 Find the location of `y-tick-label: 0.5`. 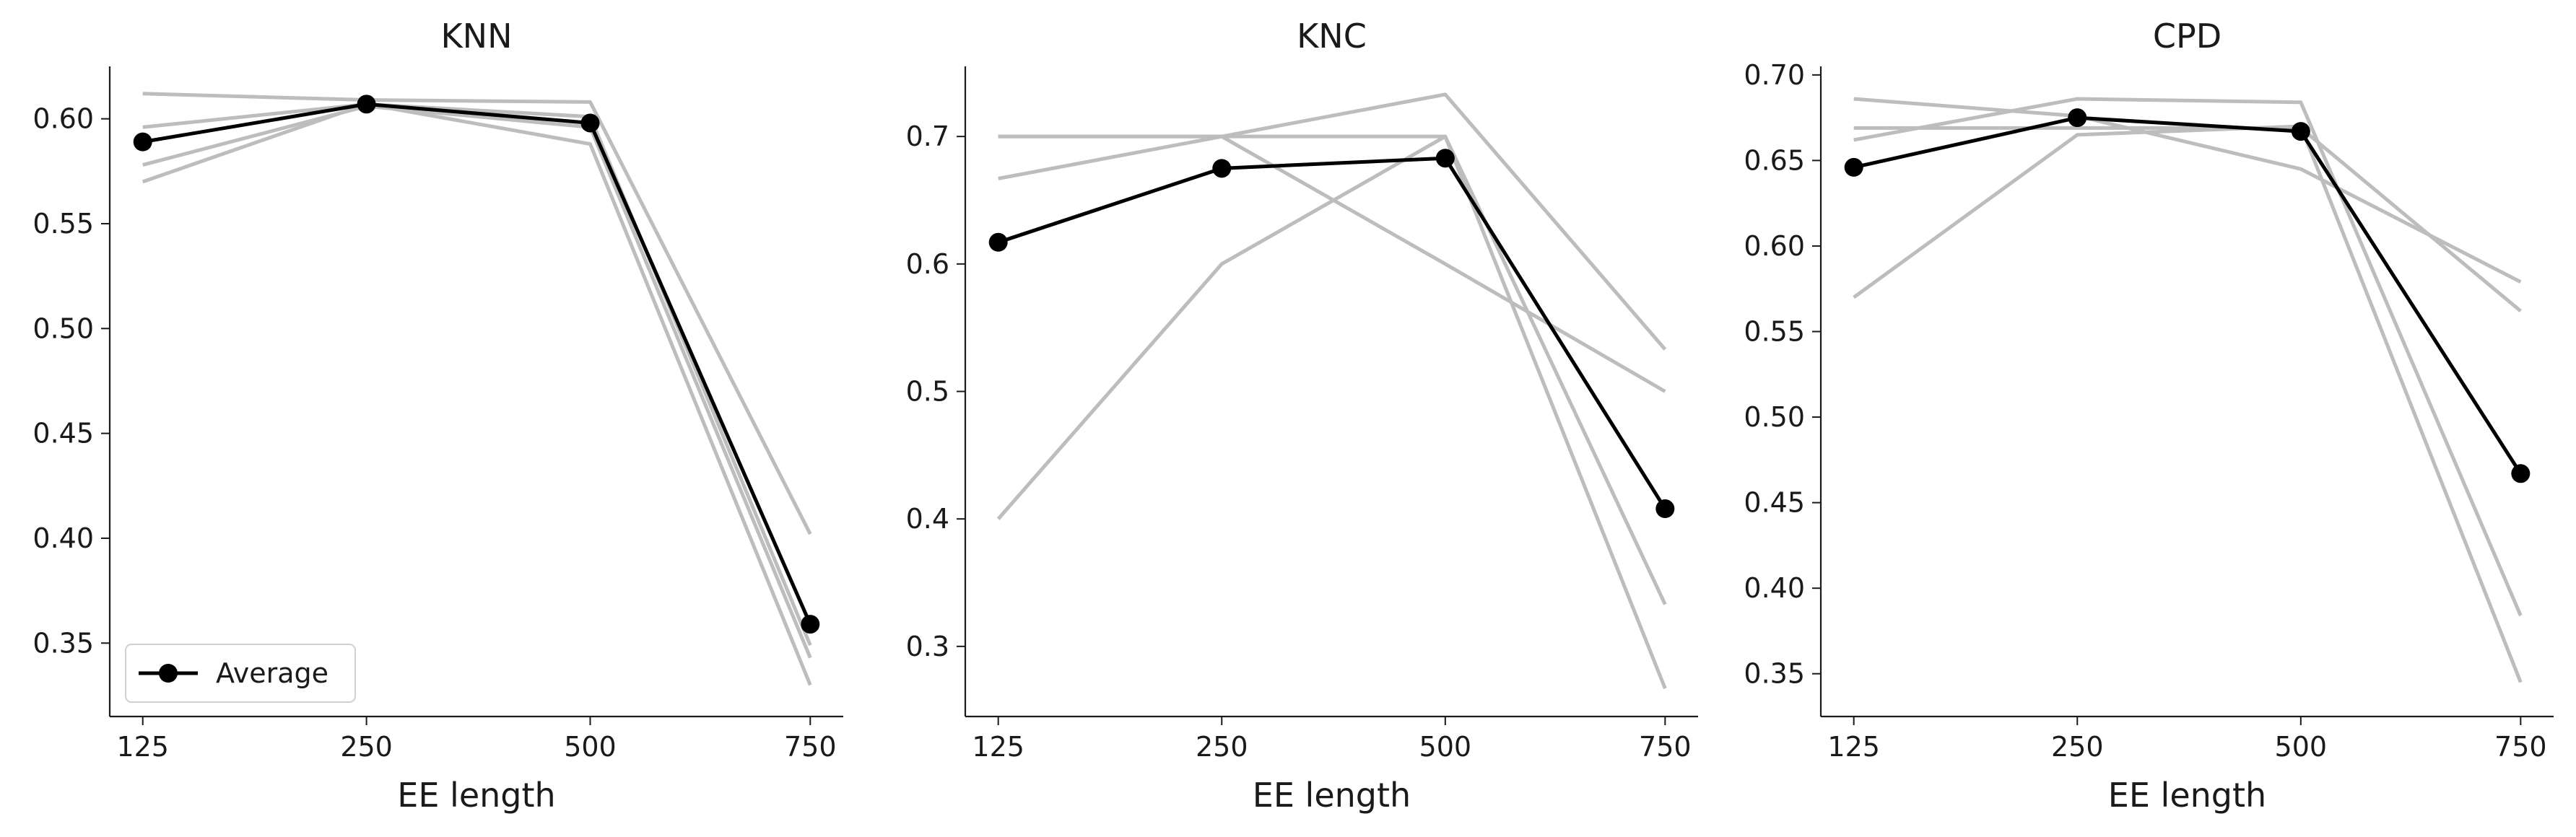

y-tick-label: 0.5 is located at coordinates (927, 392).